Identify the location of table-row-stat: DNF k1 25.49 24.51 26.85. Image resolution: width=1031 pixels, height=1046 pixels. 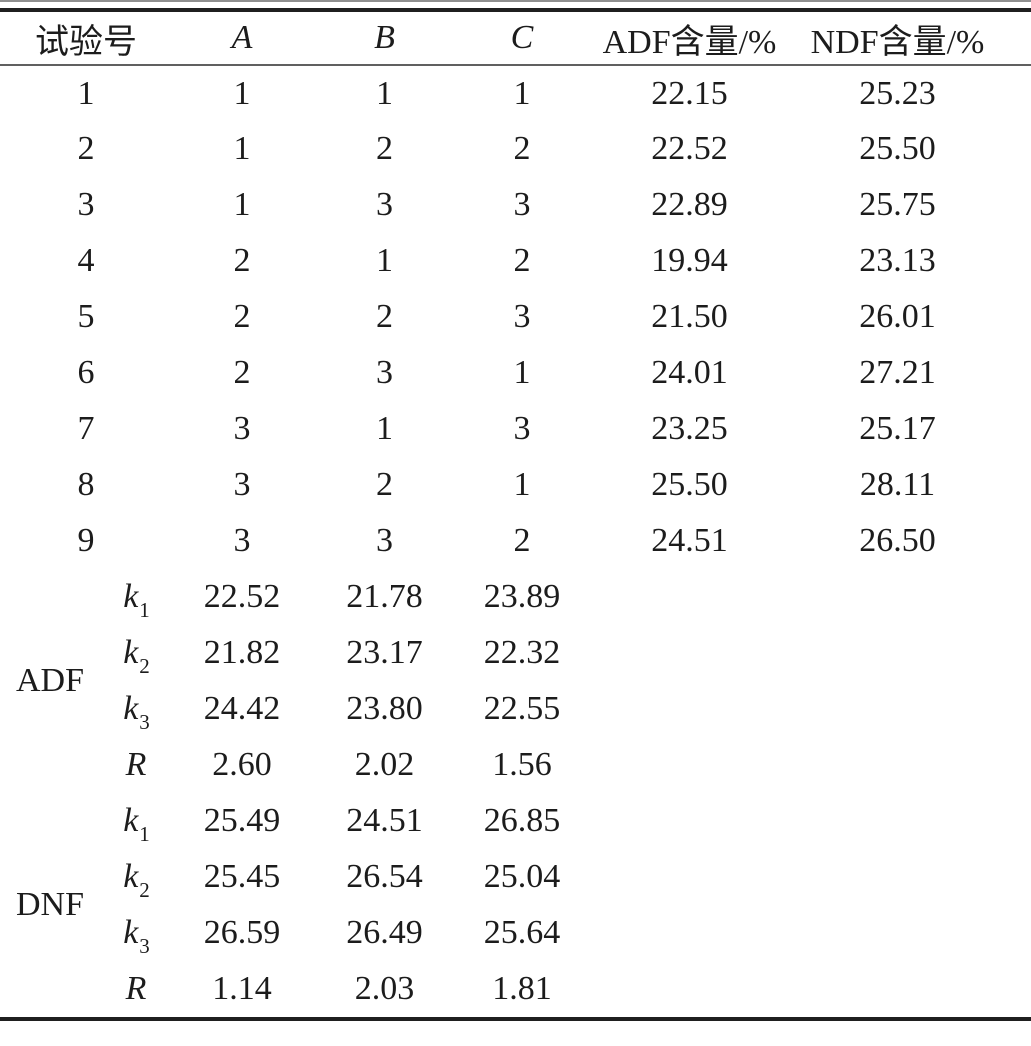
(515, 858).